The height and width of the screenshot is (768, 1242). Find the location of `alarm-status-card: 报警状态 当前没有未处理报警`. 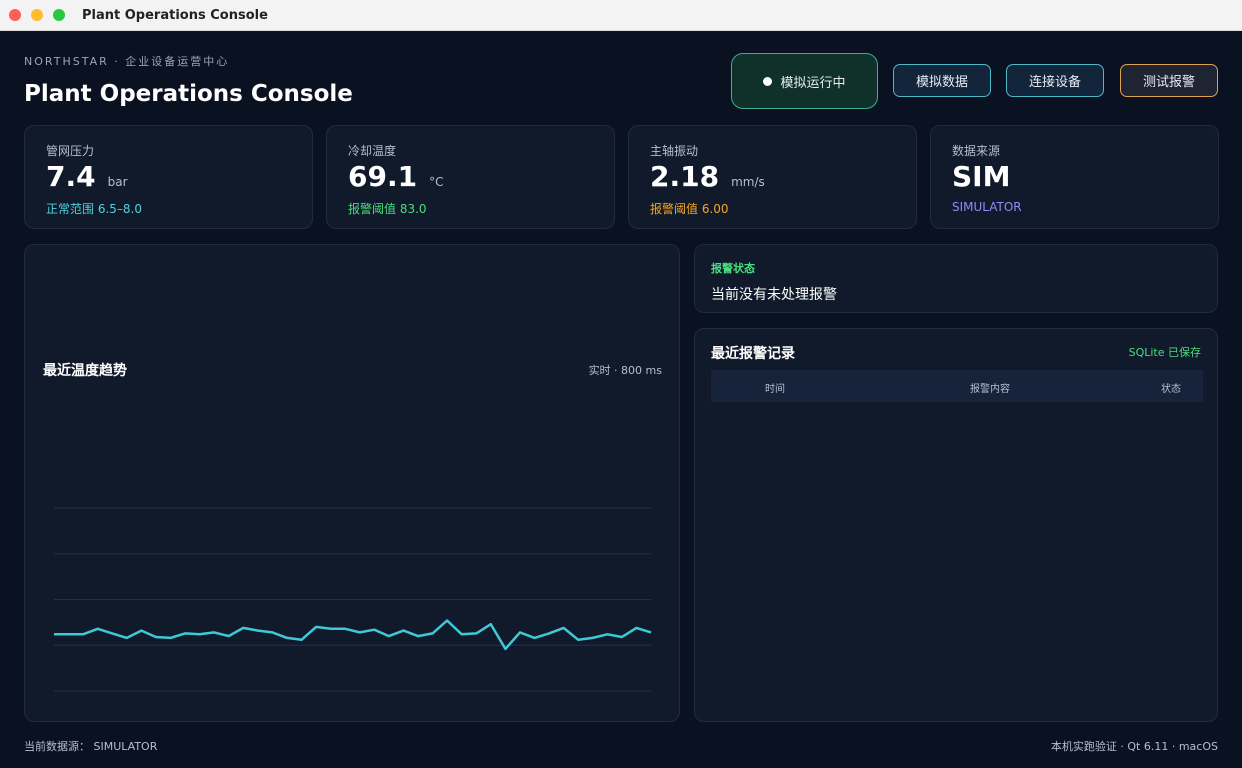

alarm-status-card: 报警状态 当前没有未处理报警 is located at coordinates (956, 278).